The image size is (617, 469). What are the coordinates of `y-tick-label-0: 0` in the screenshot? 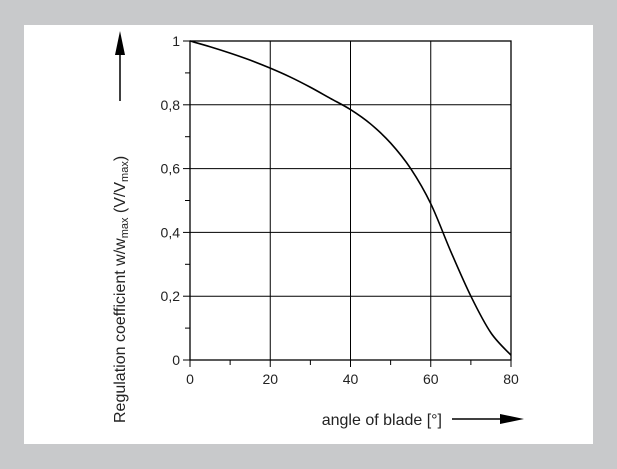 It's located at (176, 360).